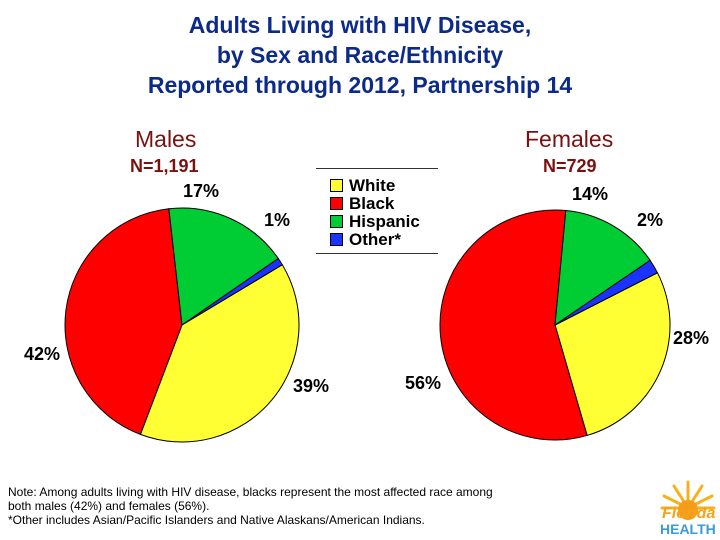 The image size is (720, 540). Describe the element at coordinates (232, 291) in the screenshot. I see `males-slice-other` at that location.